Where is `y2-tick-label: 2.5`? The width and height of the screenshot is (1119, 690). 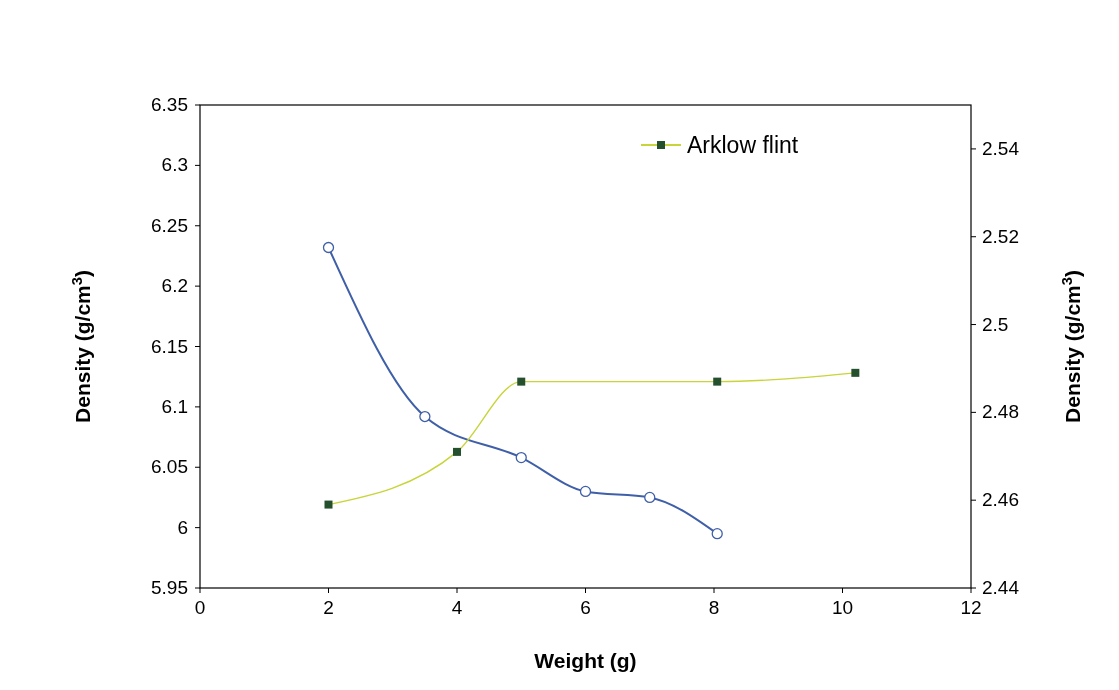
y2-tick-label: 2.5 is located at coordinates (995, 324).